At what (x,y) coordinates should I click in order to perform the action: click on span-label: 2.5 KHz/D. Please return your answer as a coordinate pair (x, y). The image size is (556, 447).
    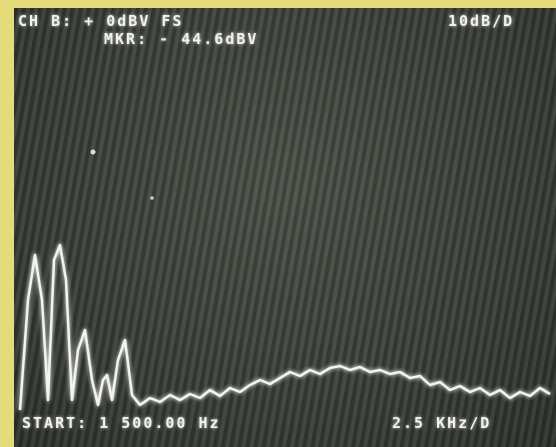
    Looking at the image, I should click on (442, 423).